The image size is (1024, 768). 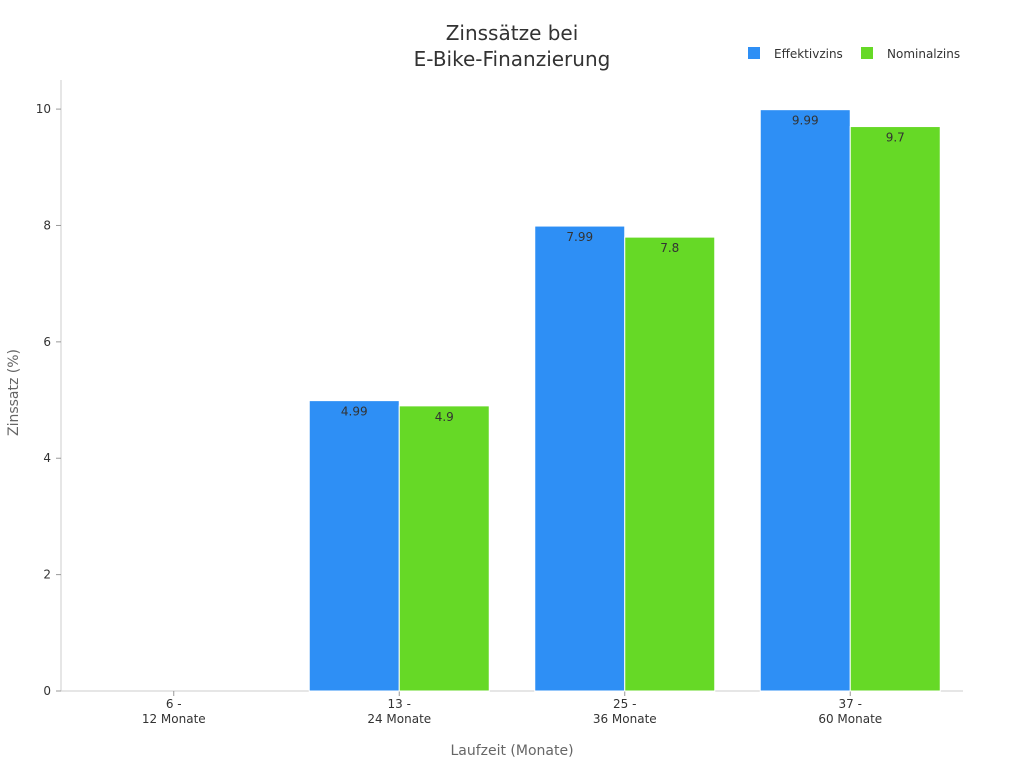 I want to click on legend-swatch-effektivzins, so click(x=754, y=53).